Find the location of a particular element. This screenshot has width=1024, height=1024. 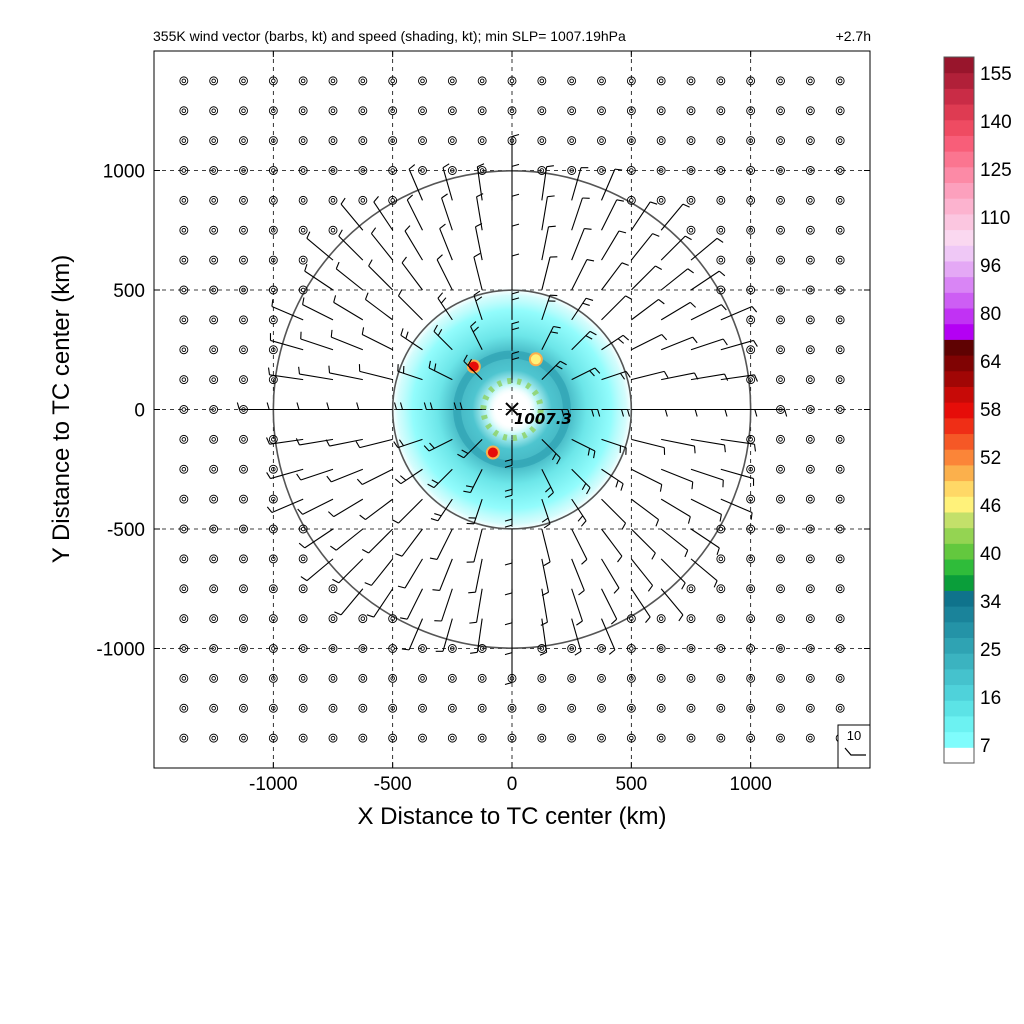

colorbar: 155 140 125 110 96 80 64 58 52 46 40 34 25 16 7 is located at coordinates (977, 410).